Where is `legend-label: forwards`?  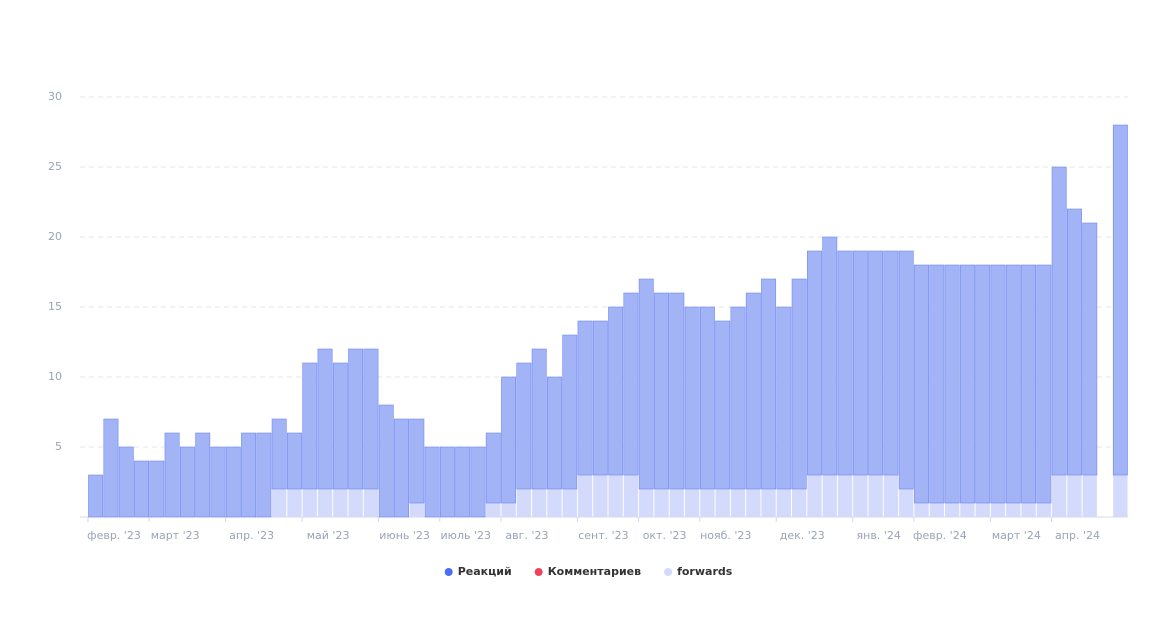
legend-label: forwards is located at coordinates (705, 571).